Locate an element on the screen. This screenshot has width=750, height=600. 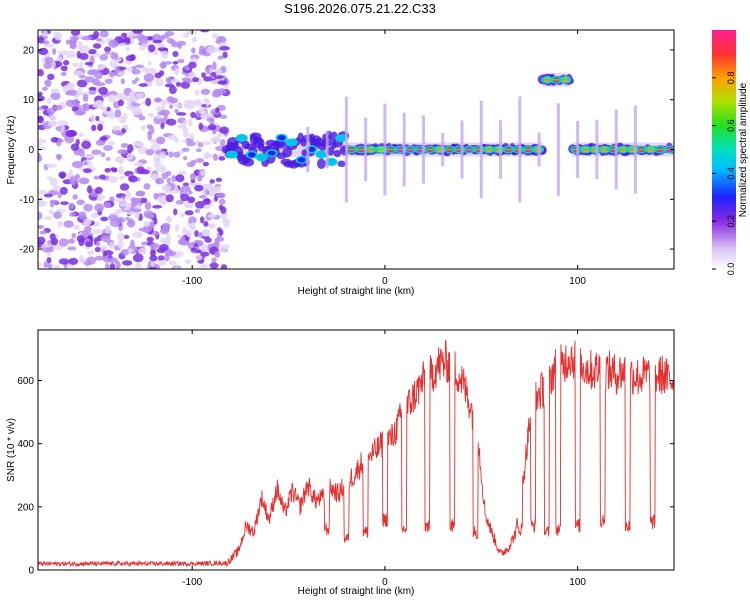
spectrogram-ytick-label: 10 is located at coordinates (29, 100).